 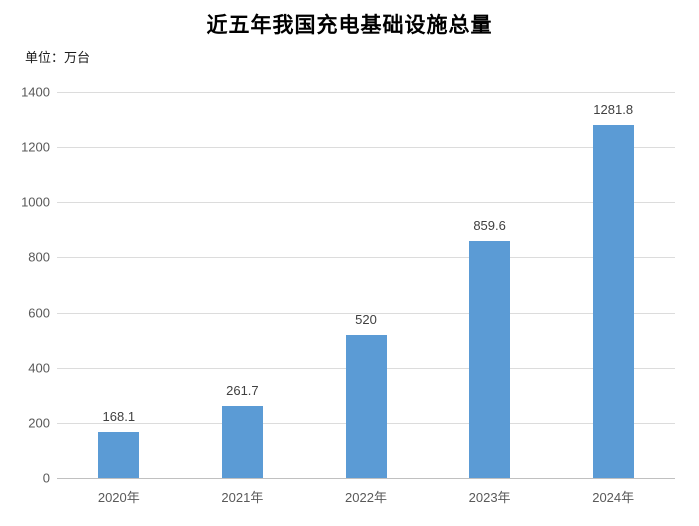 I want to click on value-label-2020年: 168.1, so click(x=119, y=416).